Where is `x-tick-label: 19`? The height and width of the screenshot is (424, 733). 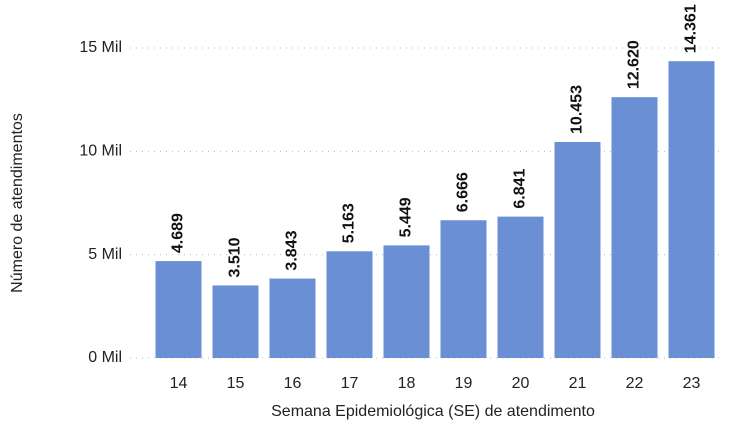 x-tick-label: 19 is located at coordinates (464, 383).